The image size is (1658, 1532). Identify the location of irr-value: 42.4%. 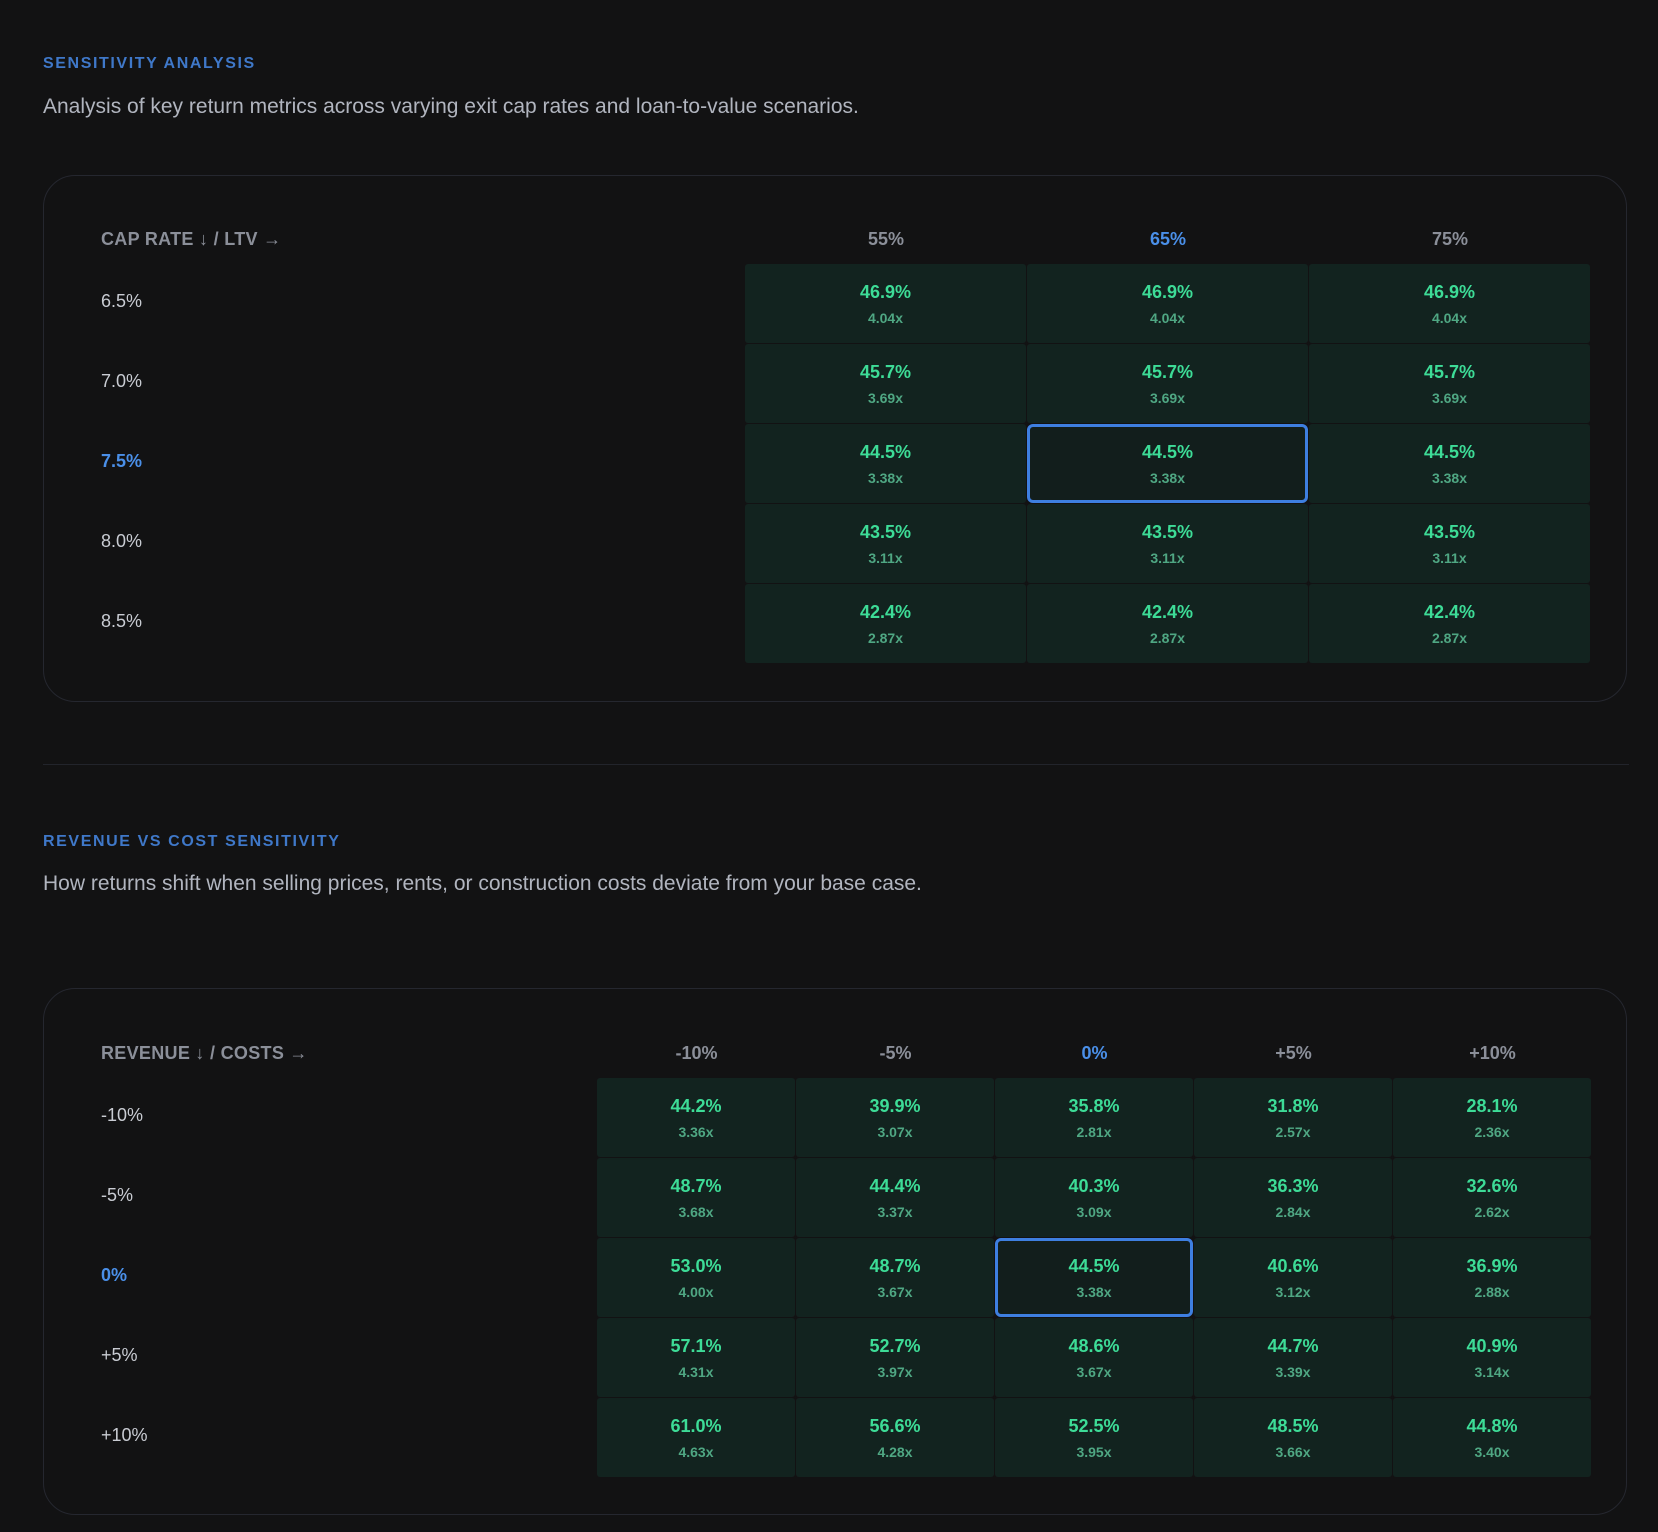
(1167, 612).